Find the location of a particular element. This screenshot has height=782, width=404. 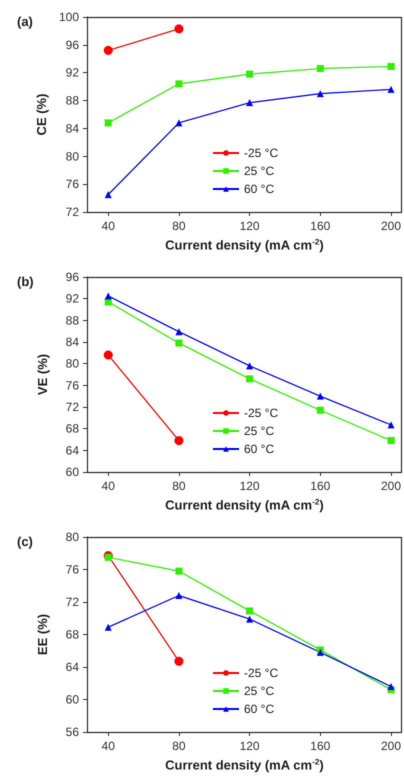

y-axis-title: CE (%) is located at coordinates (42, 115).